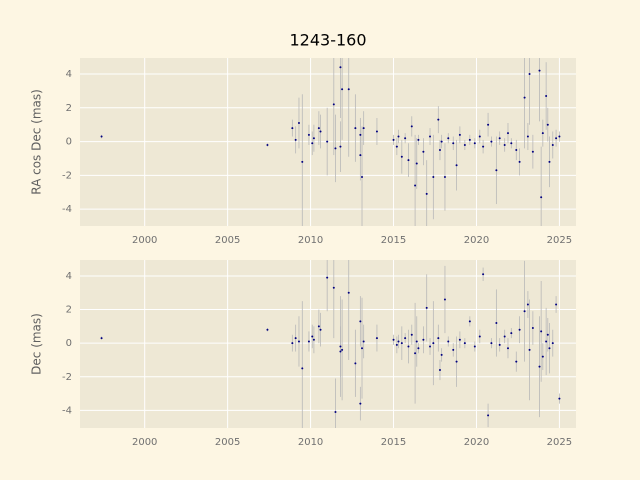 The width and height of the screenshot is (640, 480). What do you see at coordinates (227, 240) in the screenshot?
I see `x-tick-label: 2005` at bounding box center [227, 240].